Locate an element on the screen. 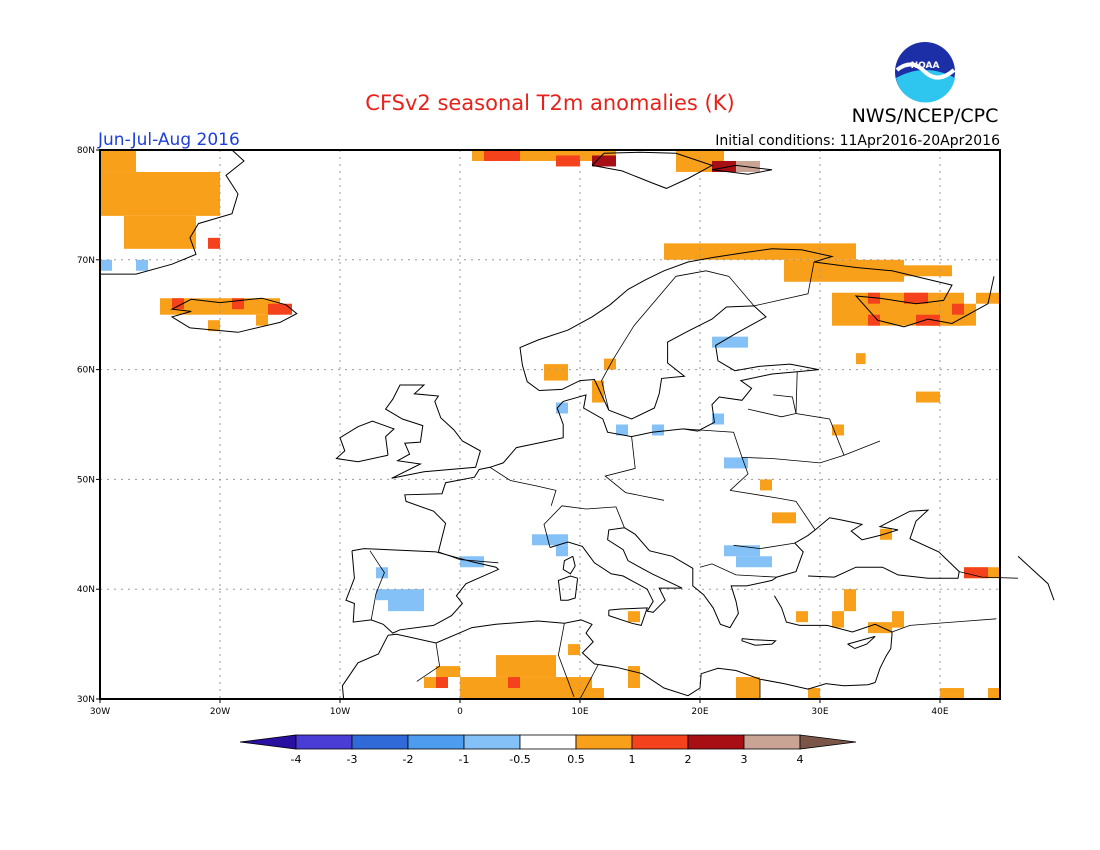  colorbar-label: 3 is located at coordinates (744, 759).